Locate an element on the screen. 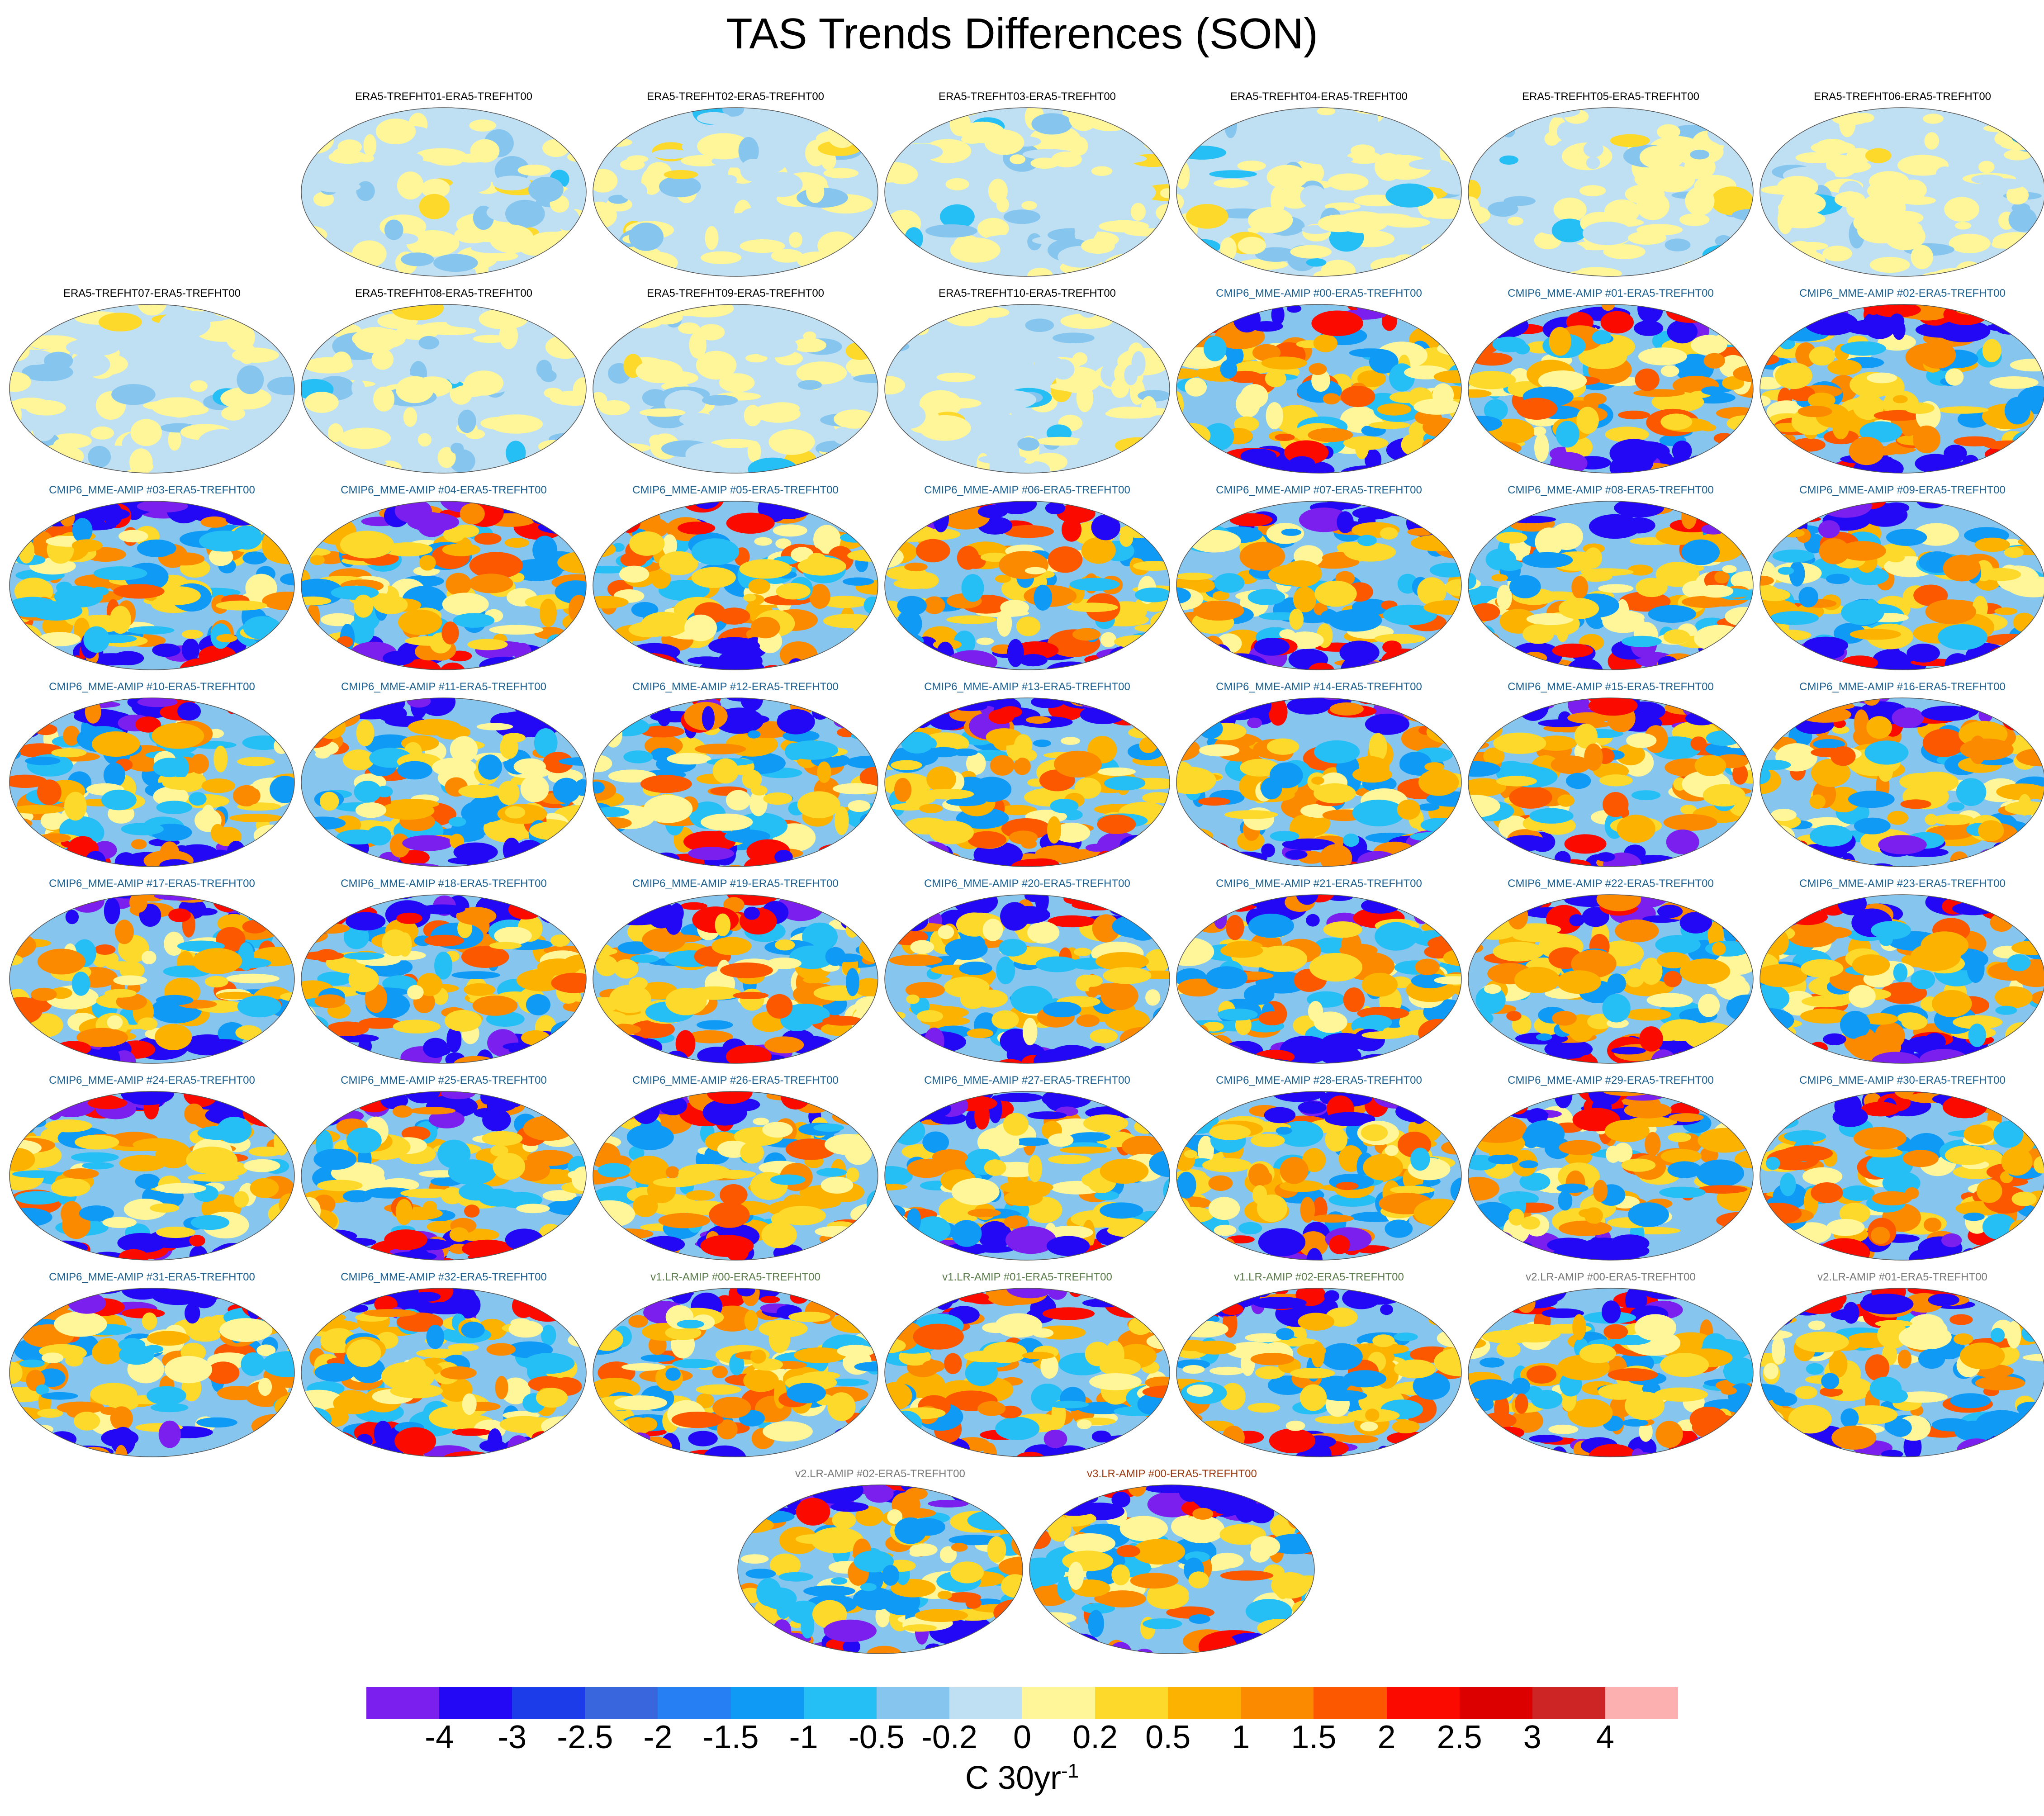 This screenshot has height=1816, width=2044. map-panel: CMIP6_MME-AMIP #16-ERA5-TREFHT00 is located at coordinates (1900, 776).